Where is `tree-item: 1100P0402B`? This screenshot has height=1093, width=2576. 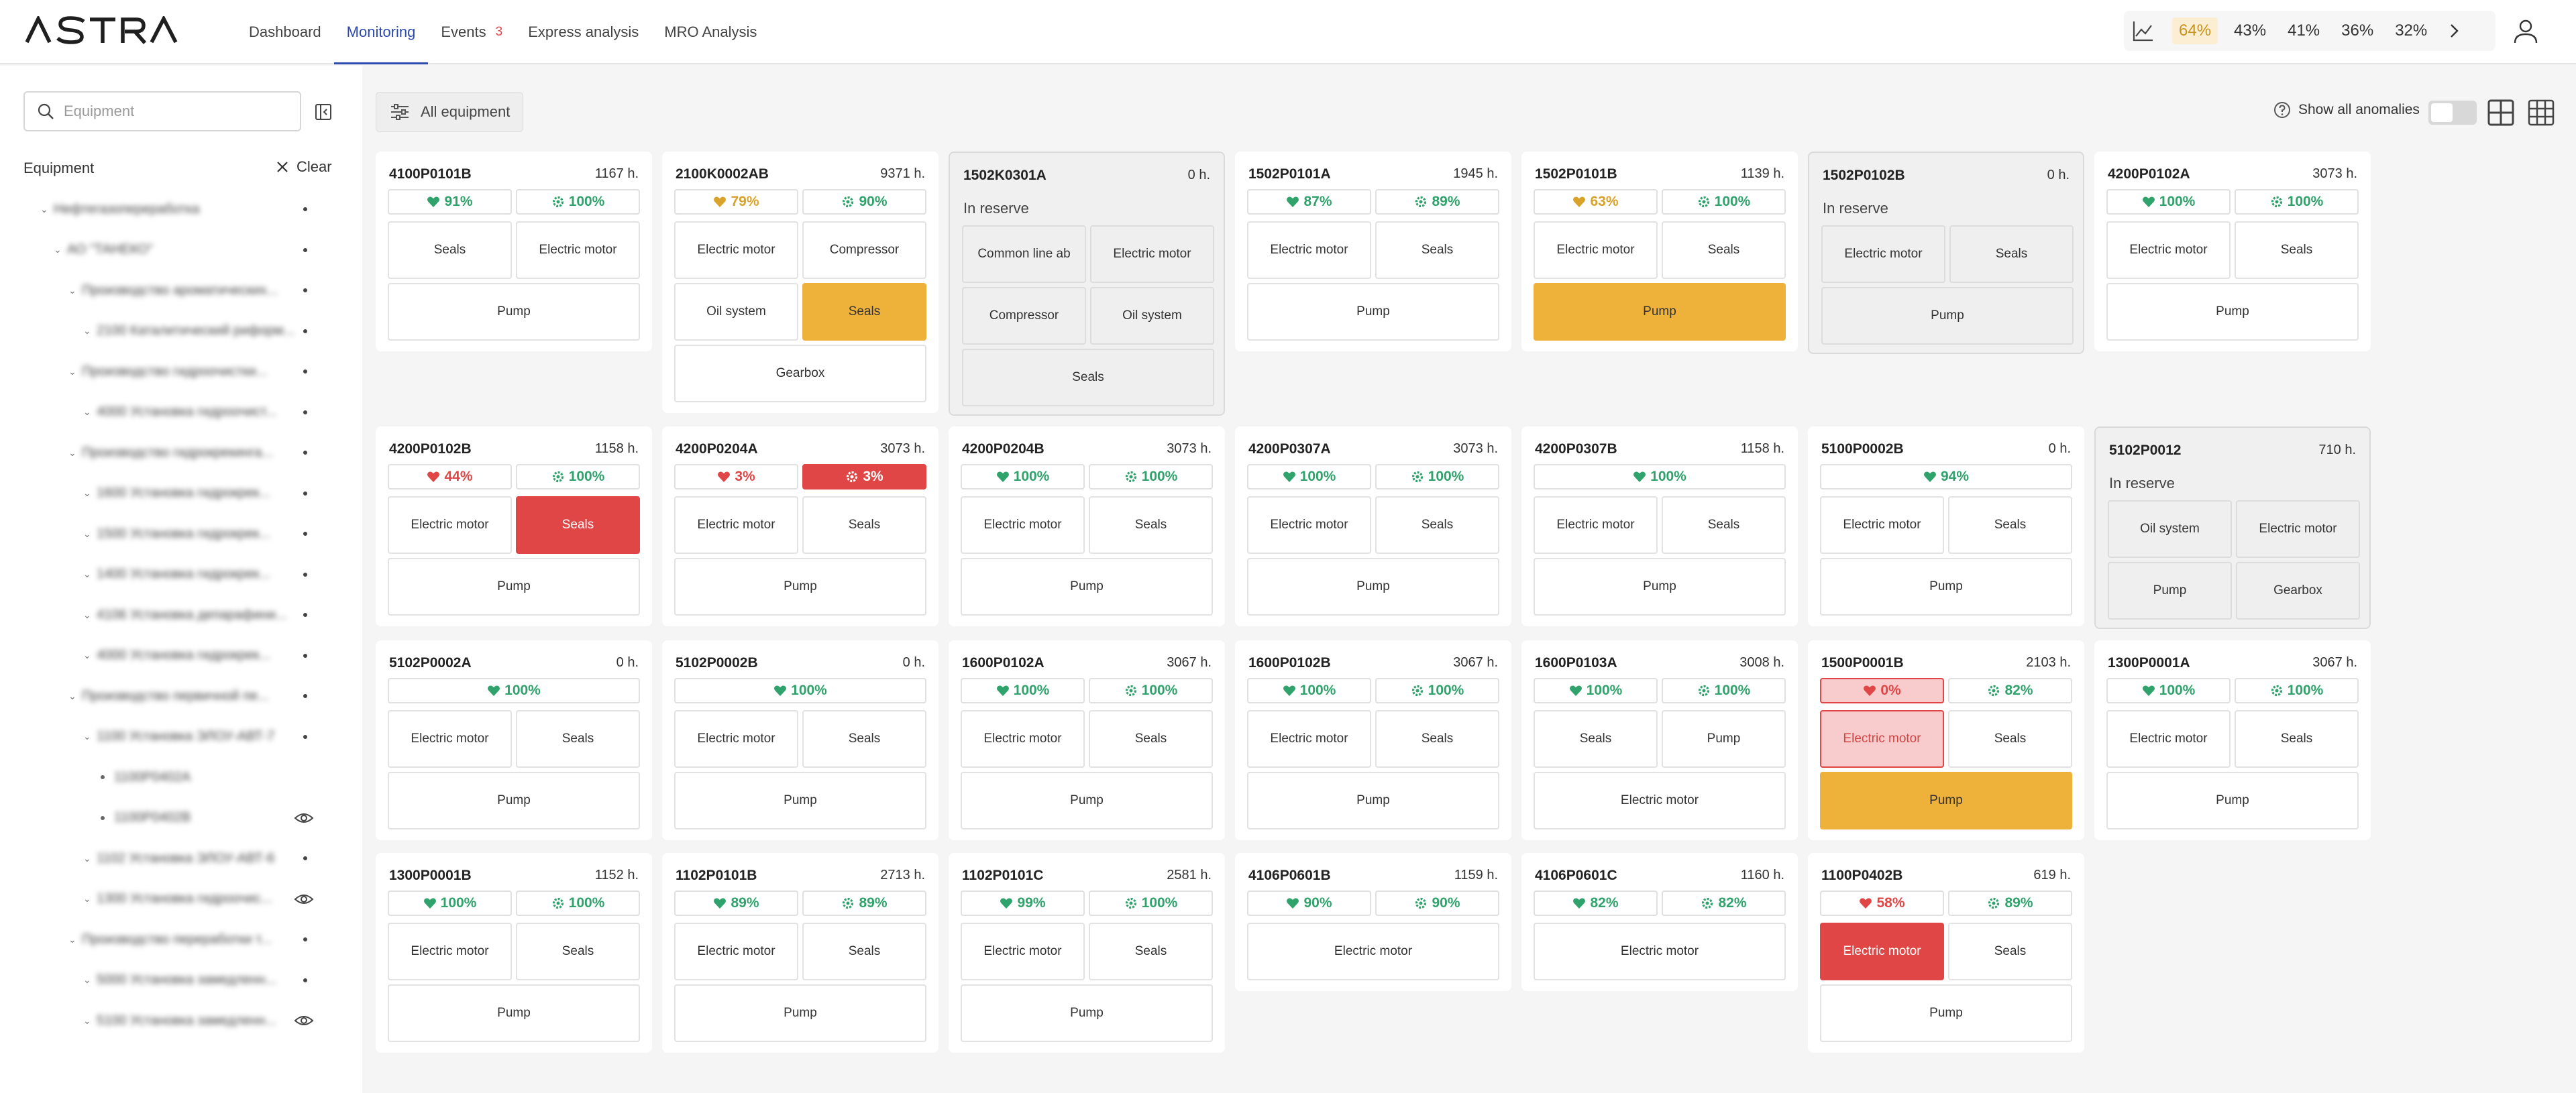
tree-item: 1100P0402B is located at coordinates (146, 818).